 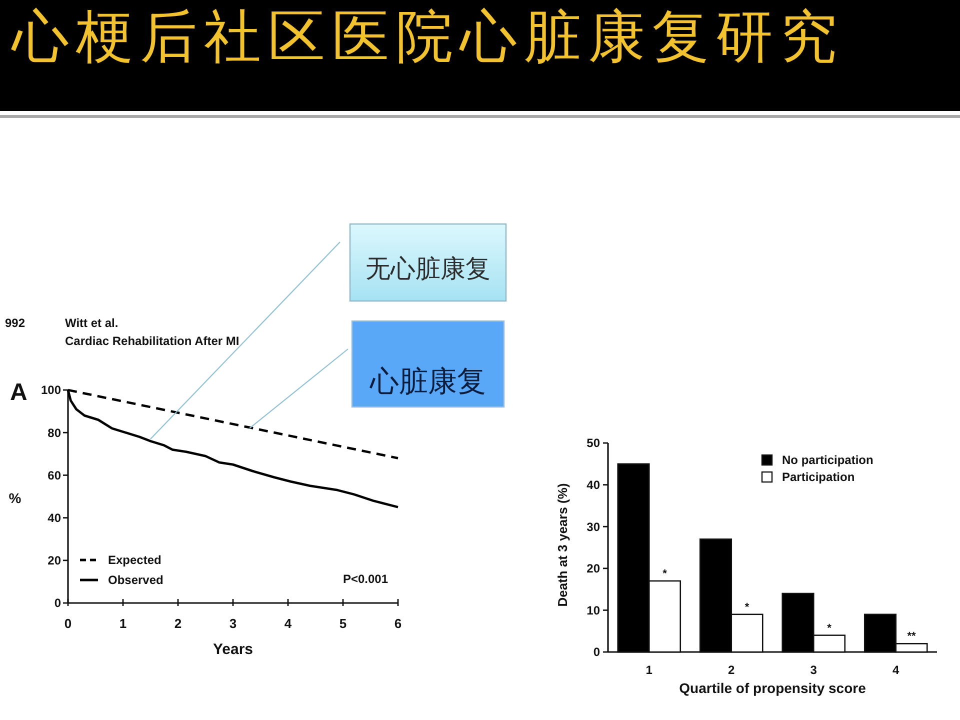 I want to click on y-tick-label: 10, so click(x=593, y=610).